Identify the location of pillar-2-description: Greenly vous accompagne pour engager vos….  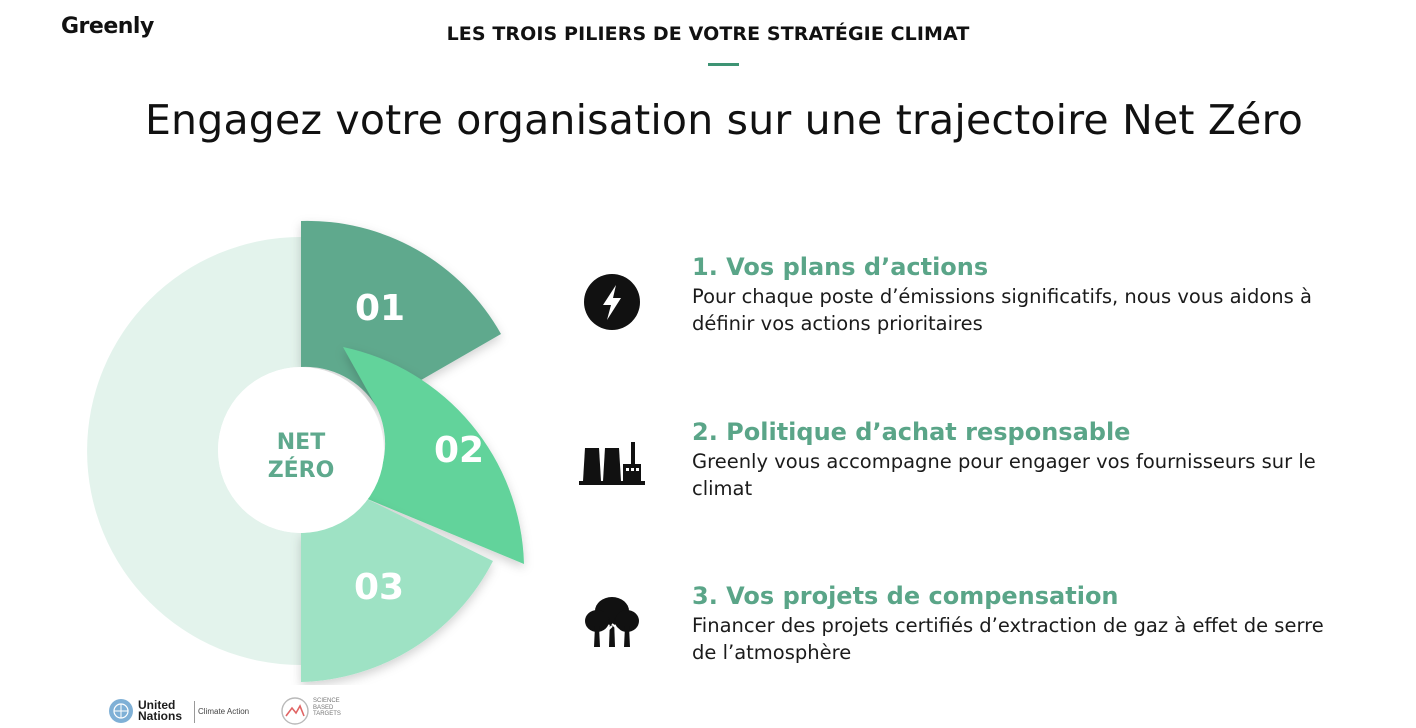
(1004, 475).